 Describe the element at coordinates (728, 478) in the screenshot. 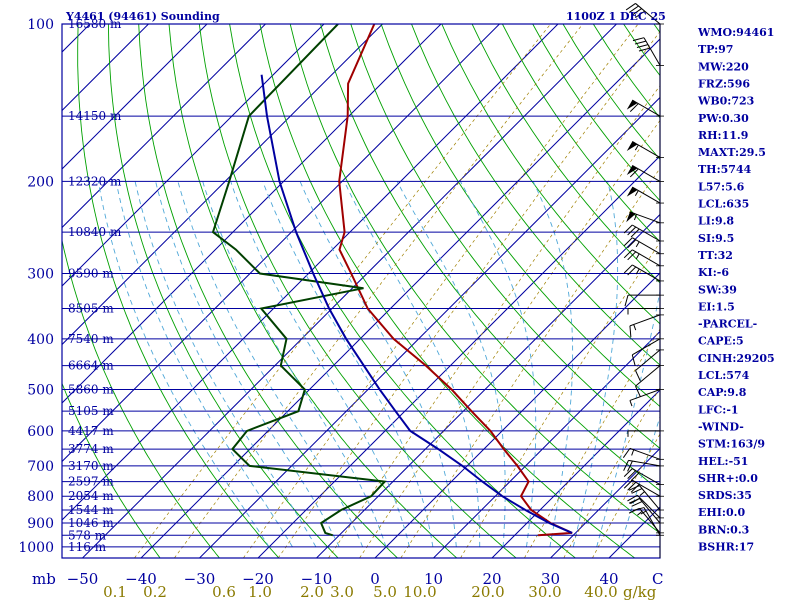

I see `index-entry: SHR+:0.0` at that location.